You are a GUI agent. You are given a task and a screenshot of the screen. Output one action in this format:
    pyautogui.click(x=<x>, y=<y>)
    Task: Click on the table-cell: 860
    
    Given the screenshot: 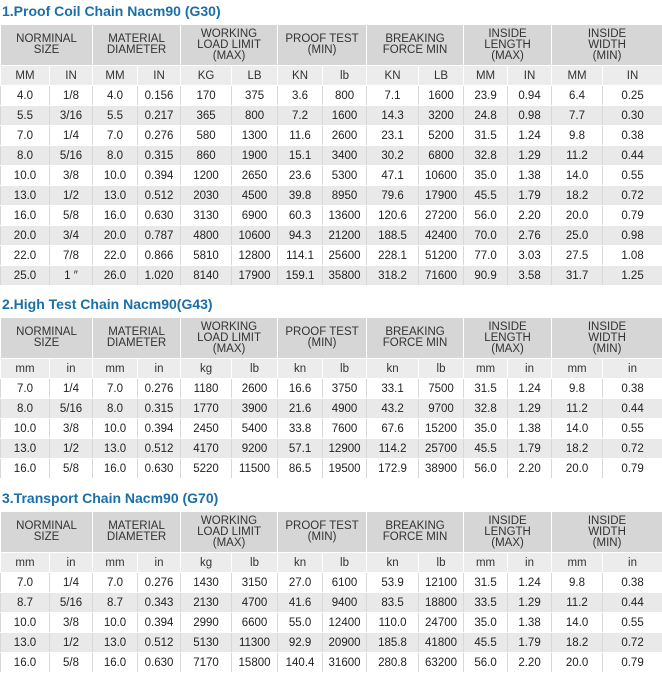 What is the action you would take?
    pyautogui.click(x=206, y=156)
    